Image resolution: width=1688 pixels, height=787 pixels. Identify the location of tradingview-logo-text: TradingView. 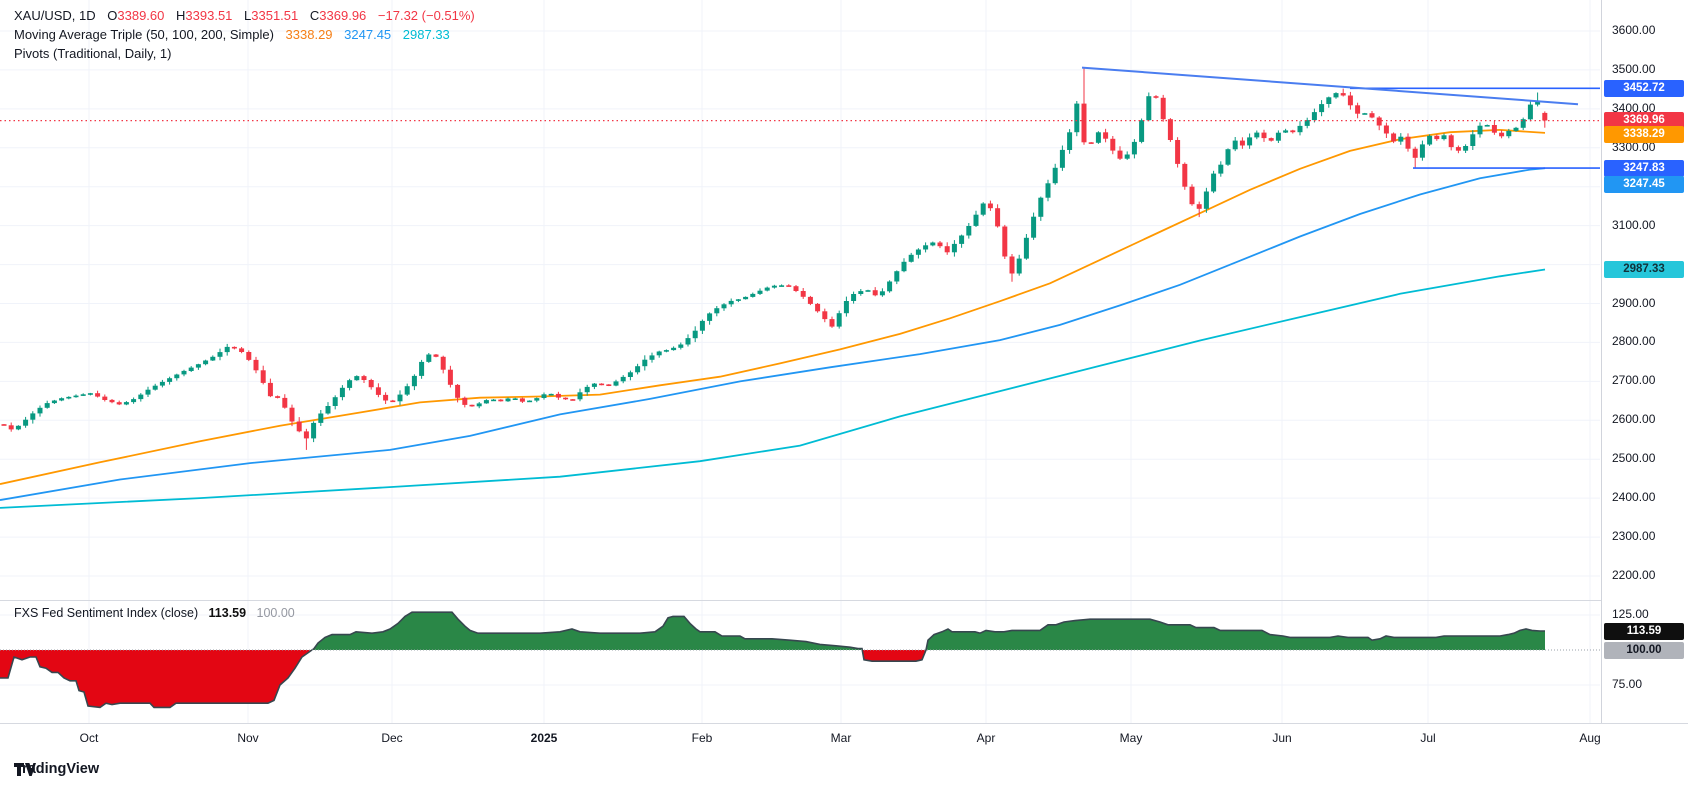
(57, 769).